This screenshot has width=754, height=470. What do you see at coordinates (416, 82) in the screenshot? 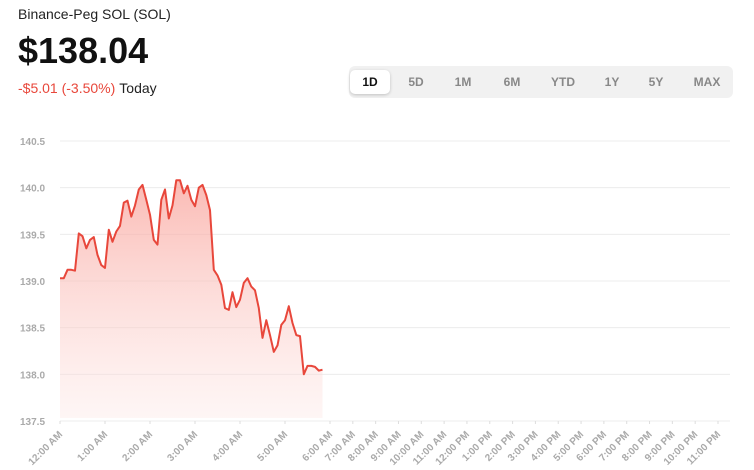
I see `range-tab: 5D` at bounding box center [416, 82].